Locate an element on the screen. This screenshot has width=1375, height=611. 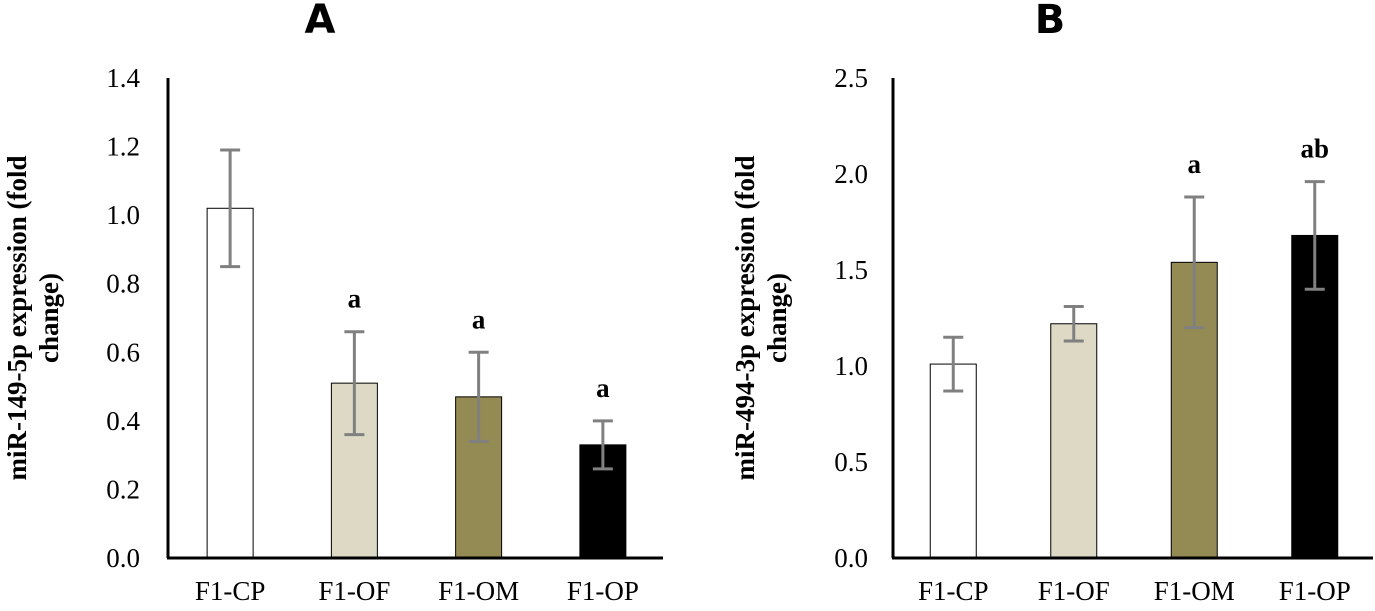
panel-b-category-label: F1-CP is located at coordinates (953, 591).